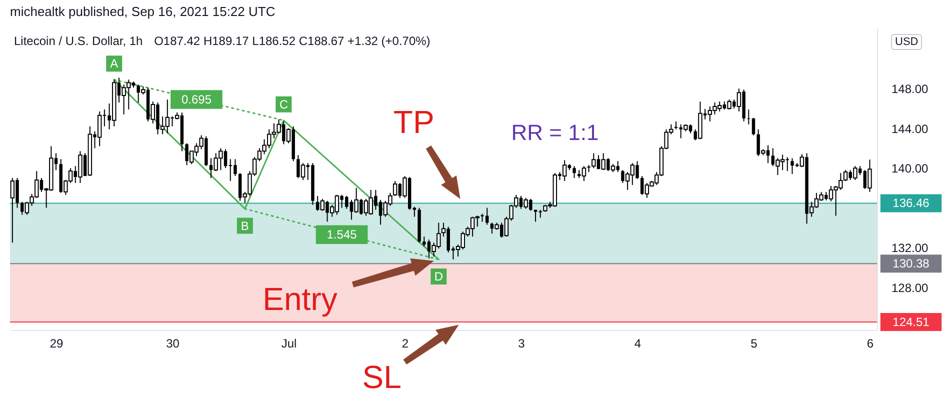  Describe the element at coordinates (439, 276) in the screenshot. I see `annotation: D` at that location.